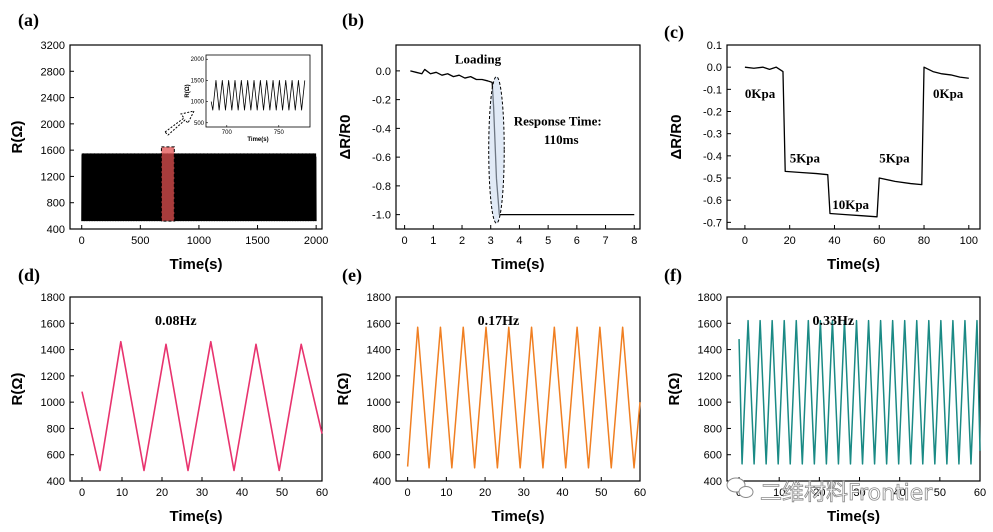 Image resolution: width=993 pixels, height=532 pixels. Describe the element at coordinates (316, 241) in the screenshot. I see `x-tick-label: 2000` at that location.